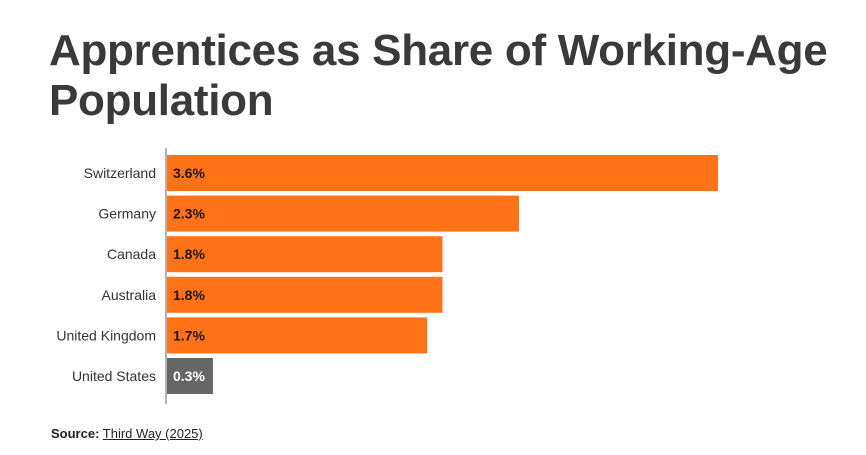 Image resolution: width=866 pixels, height=455 pixels. I want to click on value-label-united-kingdom: 1.7%, so click(189, 335).